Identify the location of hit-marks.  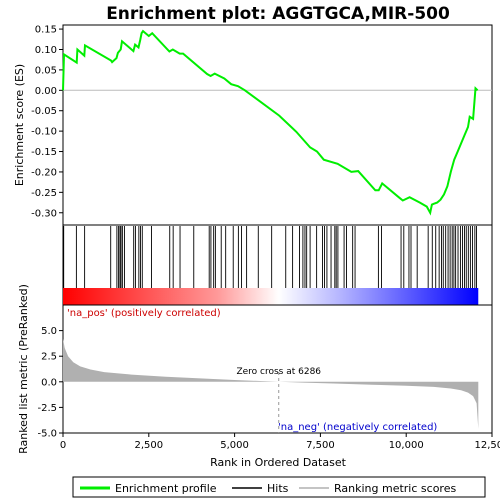
(270, 257).